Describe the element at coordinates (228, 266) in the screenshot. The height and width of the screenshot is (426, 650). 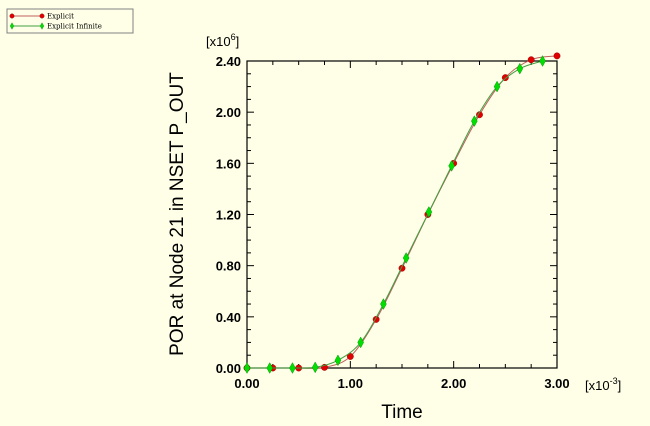
I see `y-tick-label: 0.80` at that location.